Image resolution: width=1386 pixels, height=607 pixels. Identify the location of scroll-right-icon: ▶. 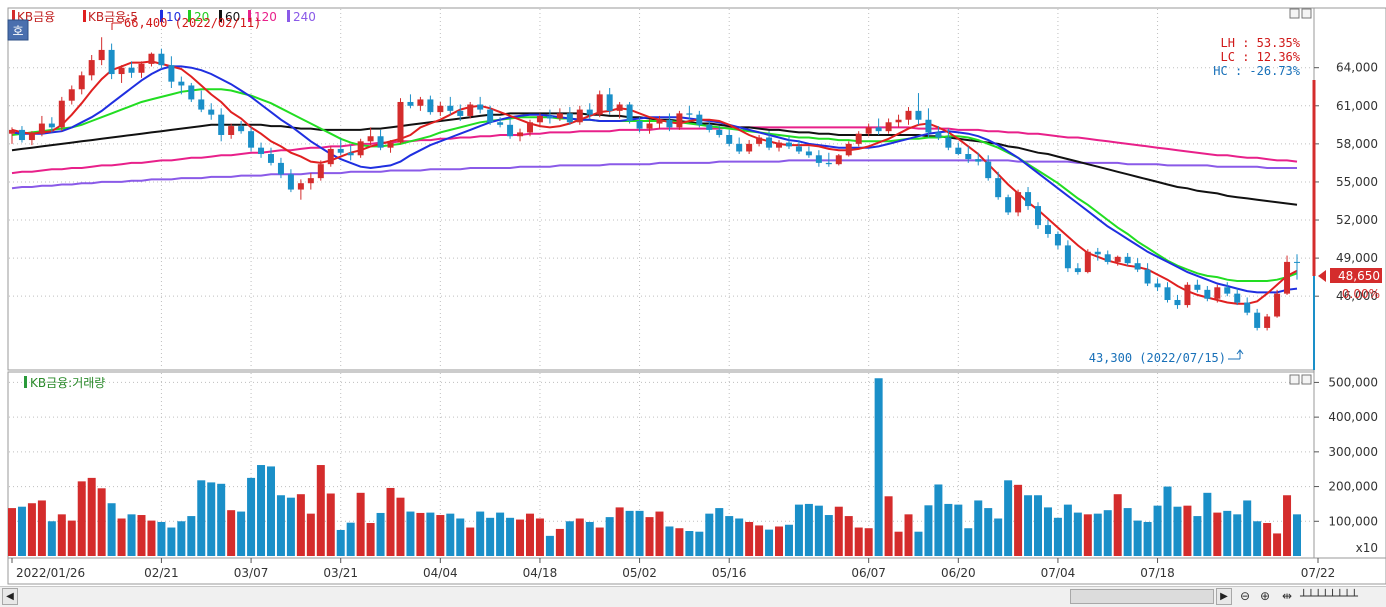
(1224, 596).